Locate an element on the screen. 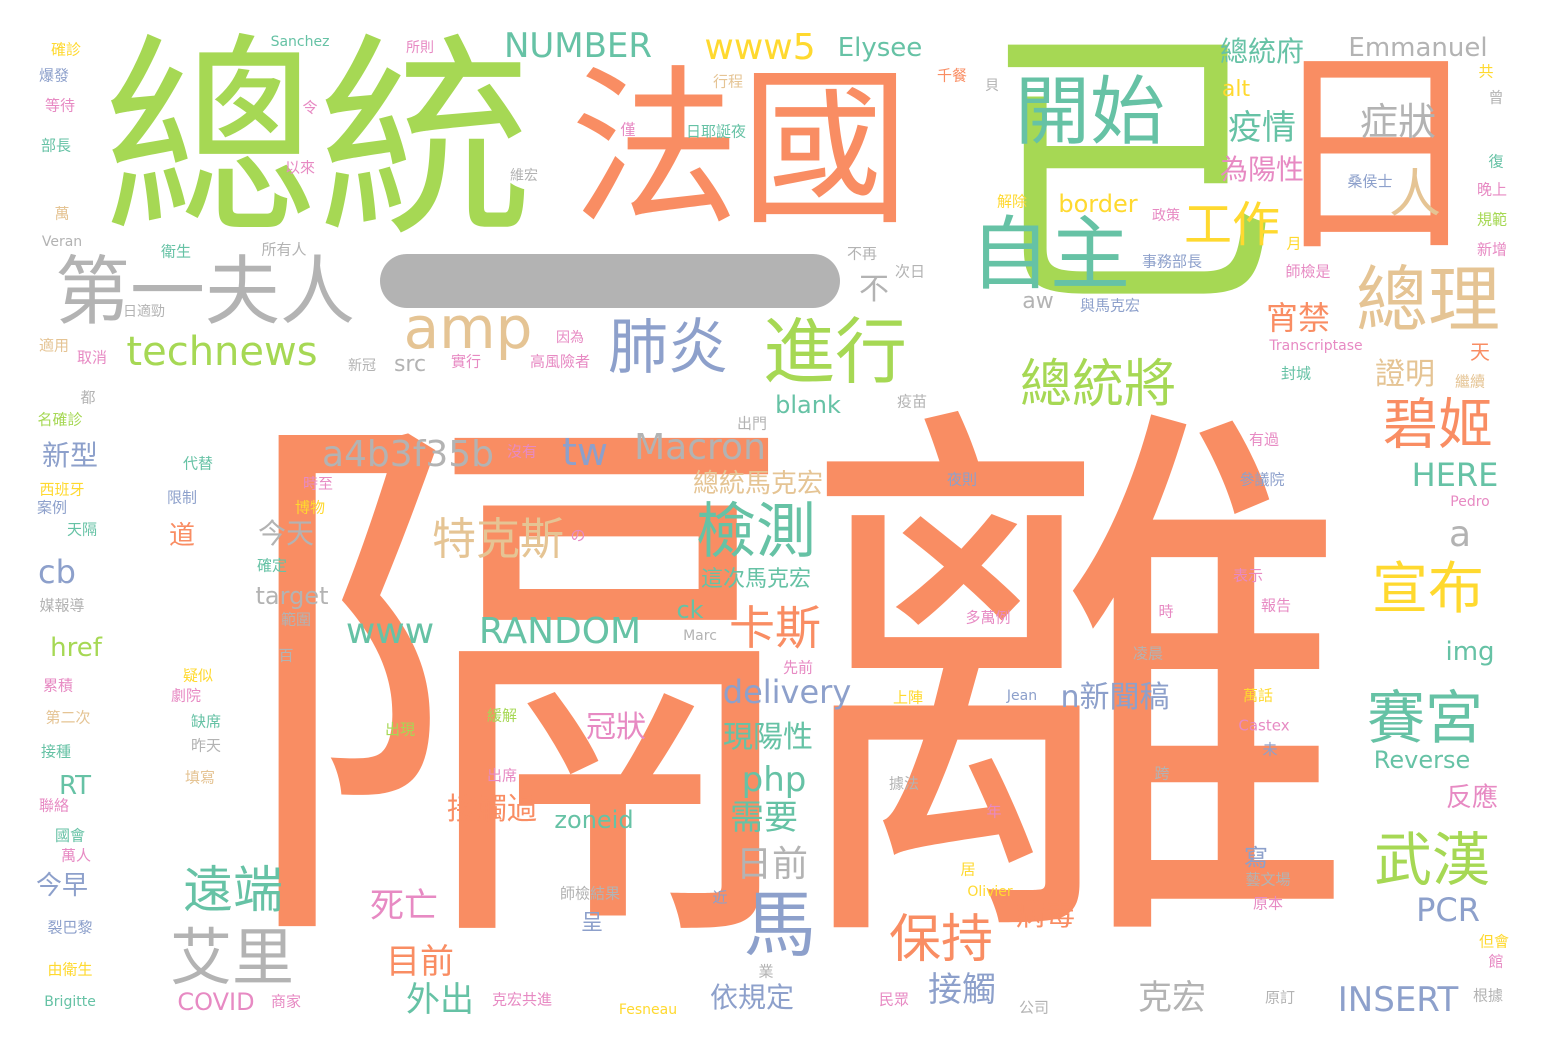  word-buzai: 不再 is located at coordinates (862, 253).